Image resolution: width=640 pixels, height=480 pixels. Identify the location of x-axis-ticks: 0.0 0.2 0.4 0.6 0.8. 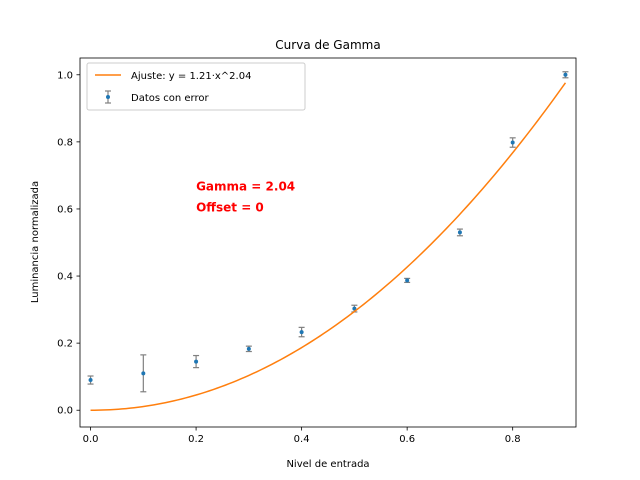
(302, 436).